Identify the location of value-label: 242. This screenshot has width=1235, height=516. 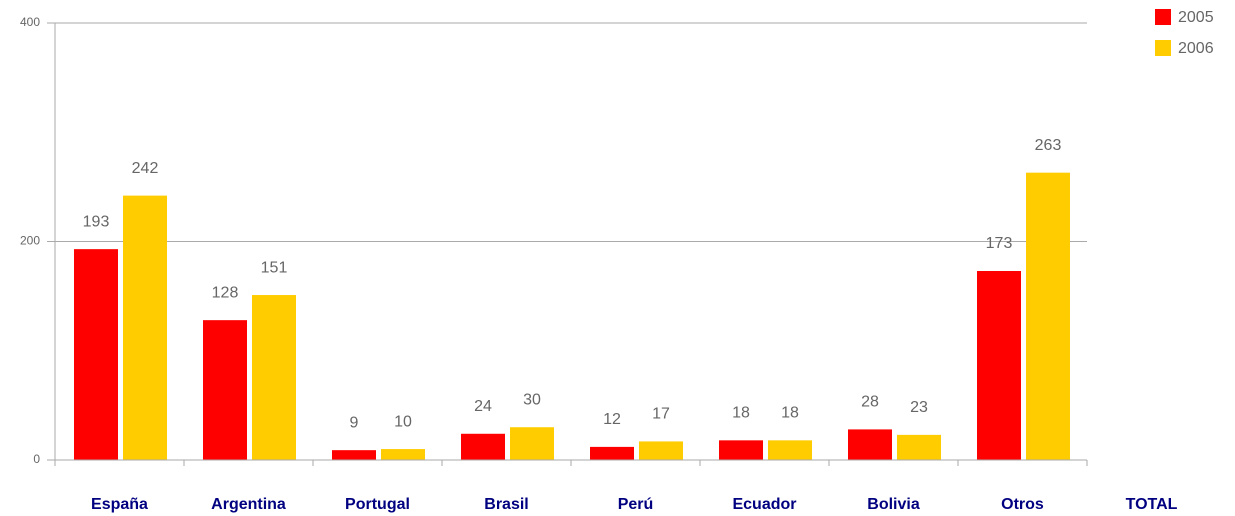
(145, 168).